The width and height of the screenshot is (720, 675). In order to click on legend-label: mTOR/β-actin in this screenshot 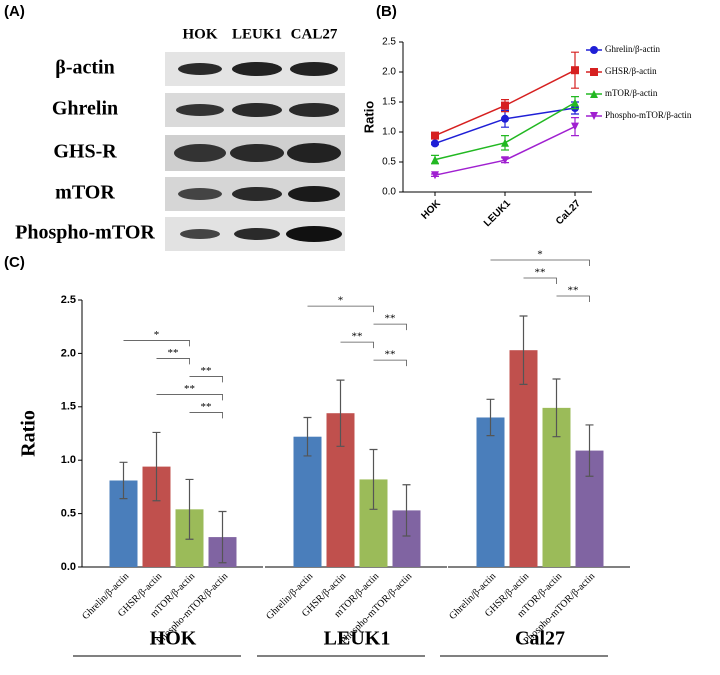, I will do `click(631, 93)`.